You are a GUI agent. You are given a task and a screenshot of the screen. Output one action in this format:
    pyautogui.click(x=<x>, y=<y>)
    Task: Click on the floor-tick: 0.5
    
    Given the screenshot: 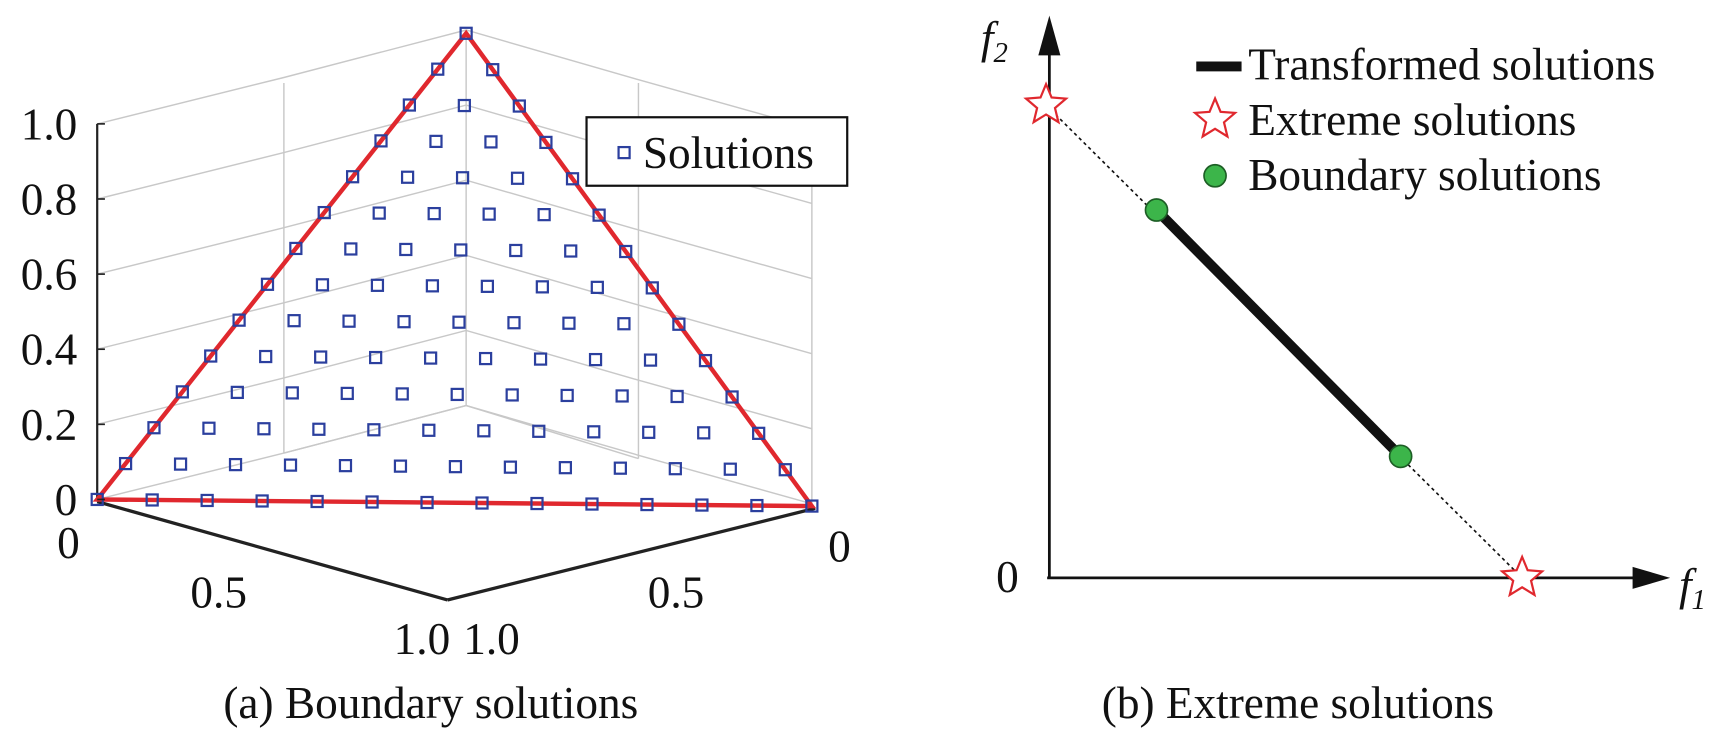 What is the action you would take?
    pyautogui.click(x=676, y=593)
    